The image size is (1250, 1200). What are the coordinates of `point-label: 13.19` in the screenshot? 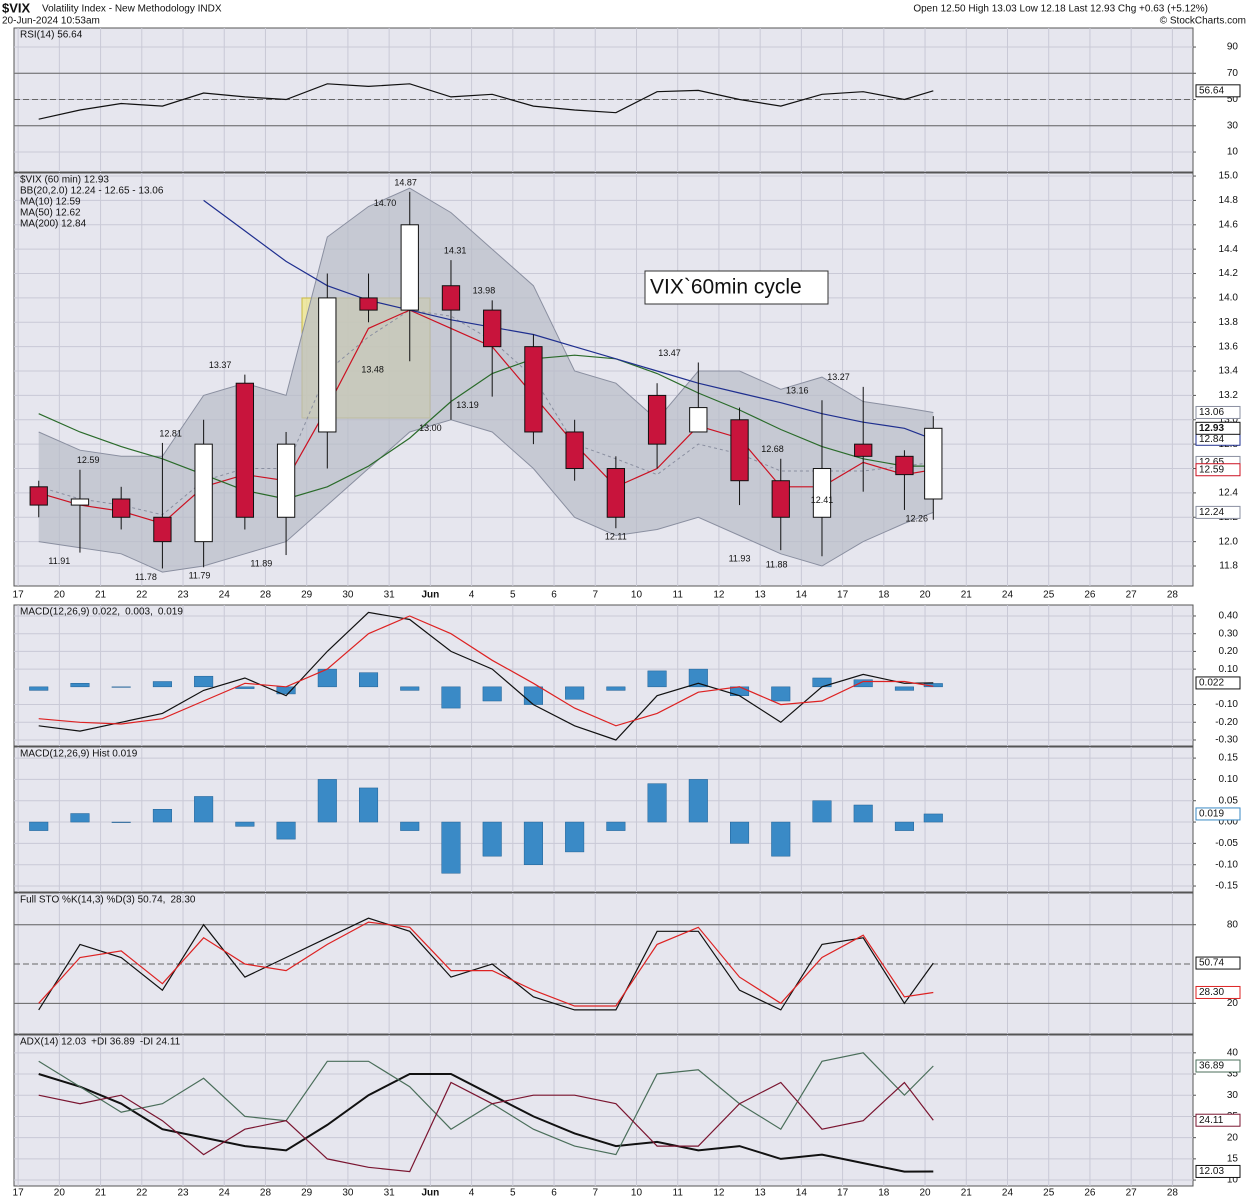 It's located at (467, 405).